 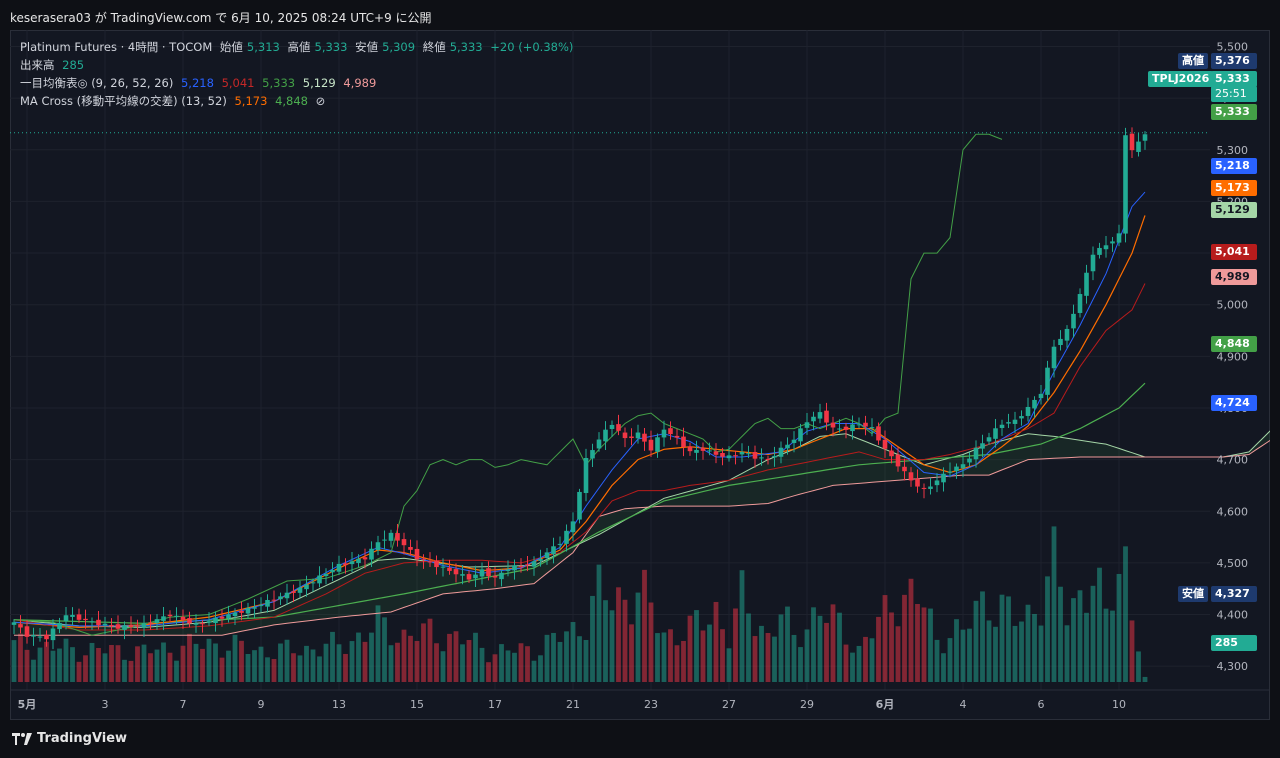 What do you see at coordinates (1234, 210) in the screenshot?
I see `span-a-label: 5,129` at bounding box center [1234, 210].